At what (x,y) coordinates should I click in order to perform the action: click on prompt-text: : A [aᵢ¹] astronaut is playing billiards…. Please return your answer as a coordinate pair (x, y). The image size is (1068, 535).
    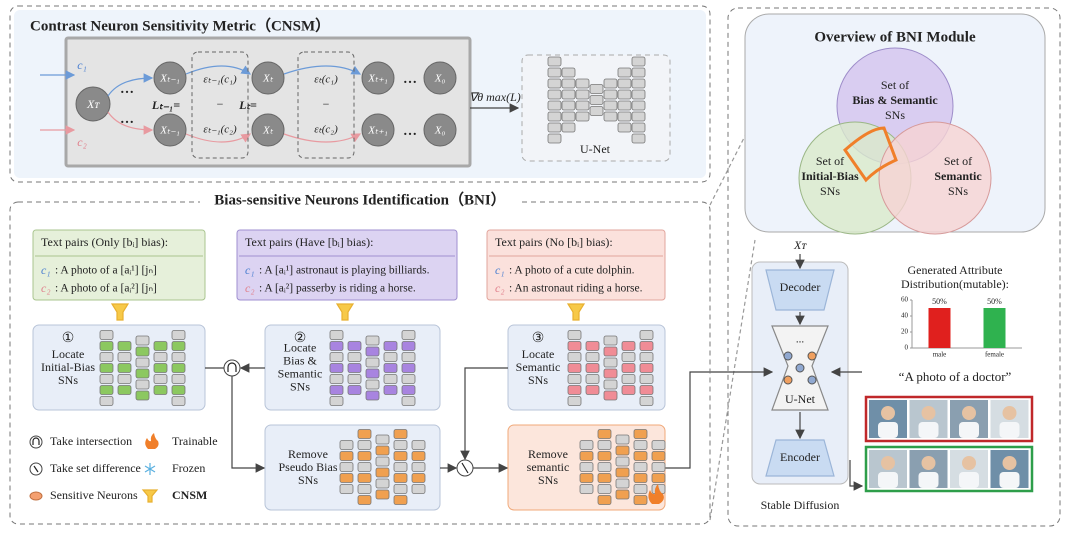
    Looking at the image, I should click on (344, 271).